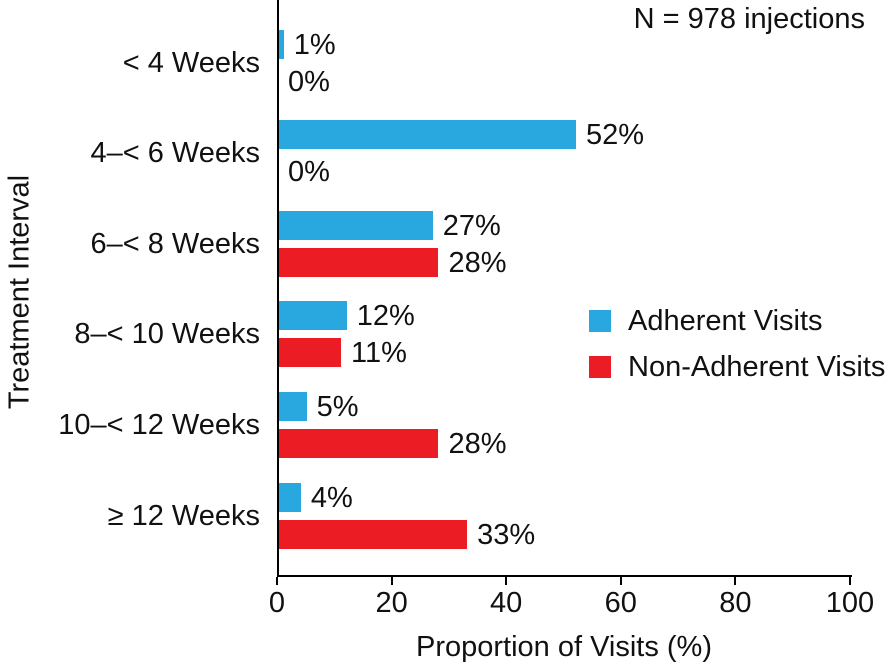 The image size is (896, 672). Describe the element at coordinates (19, 292) in the screenshot. I see `y-axis-title: Treatment Interval` at that location.